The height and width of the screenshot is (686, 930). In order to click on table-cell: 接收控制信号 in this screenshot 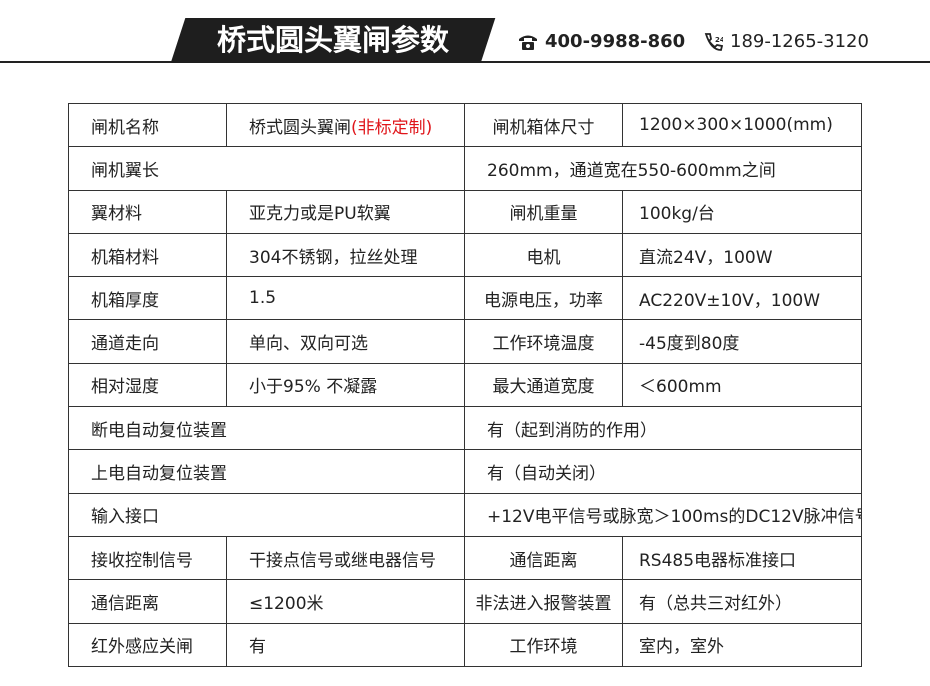, I will do `click(147, 558)`.